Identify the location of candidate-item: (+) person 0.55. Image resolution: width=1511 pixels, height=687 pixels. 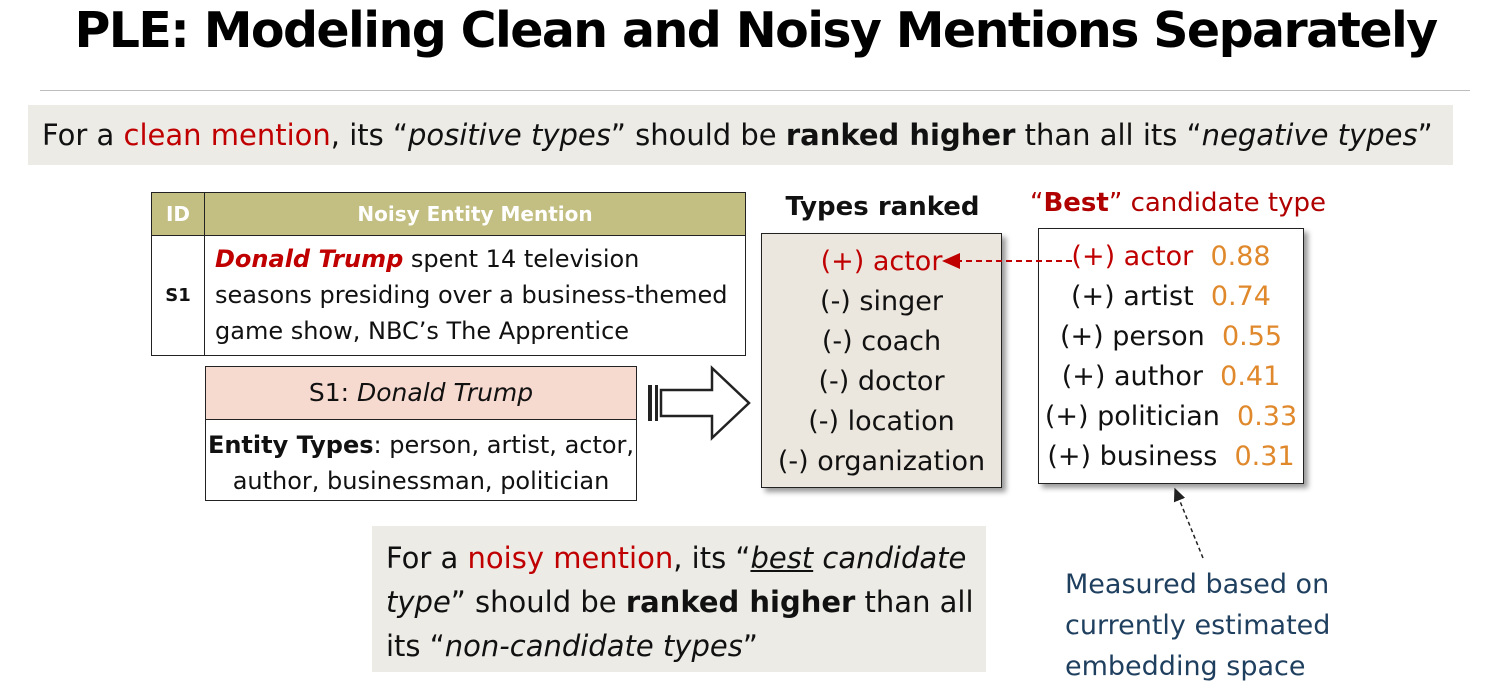
(1171, 337).